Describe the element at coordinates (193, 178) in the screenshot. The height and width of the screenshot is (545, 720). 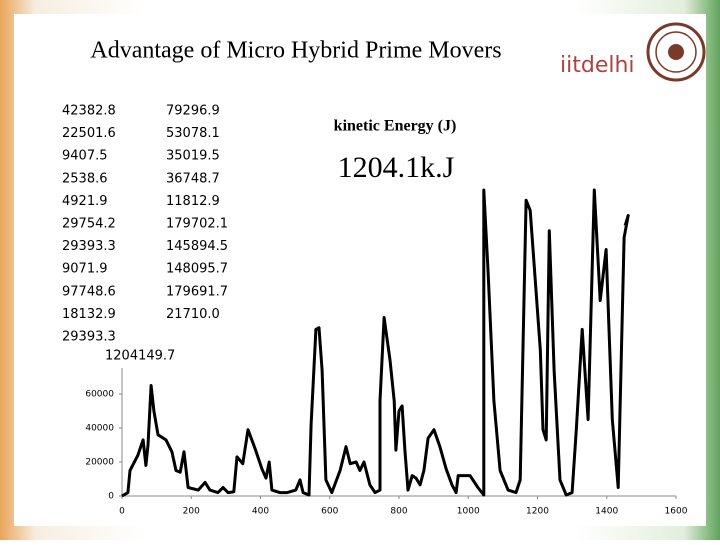
I see `table-cell: 36748.7` at that location.